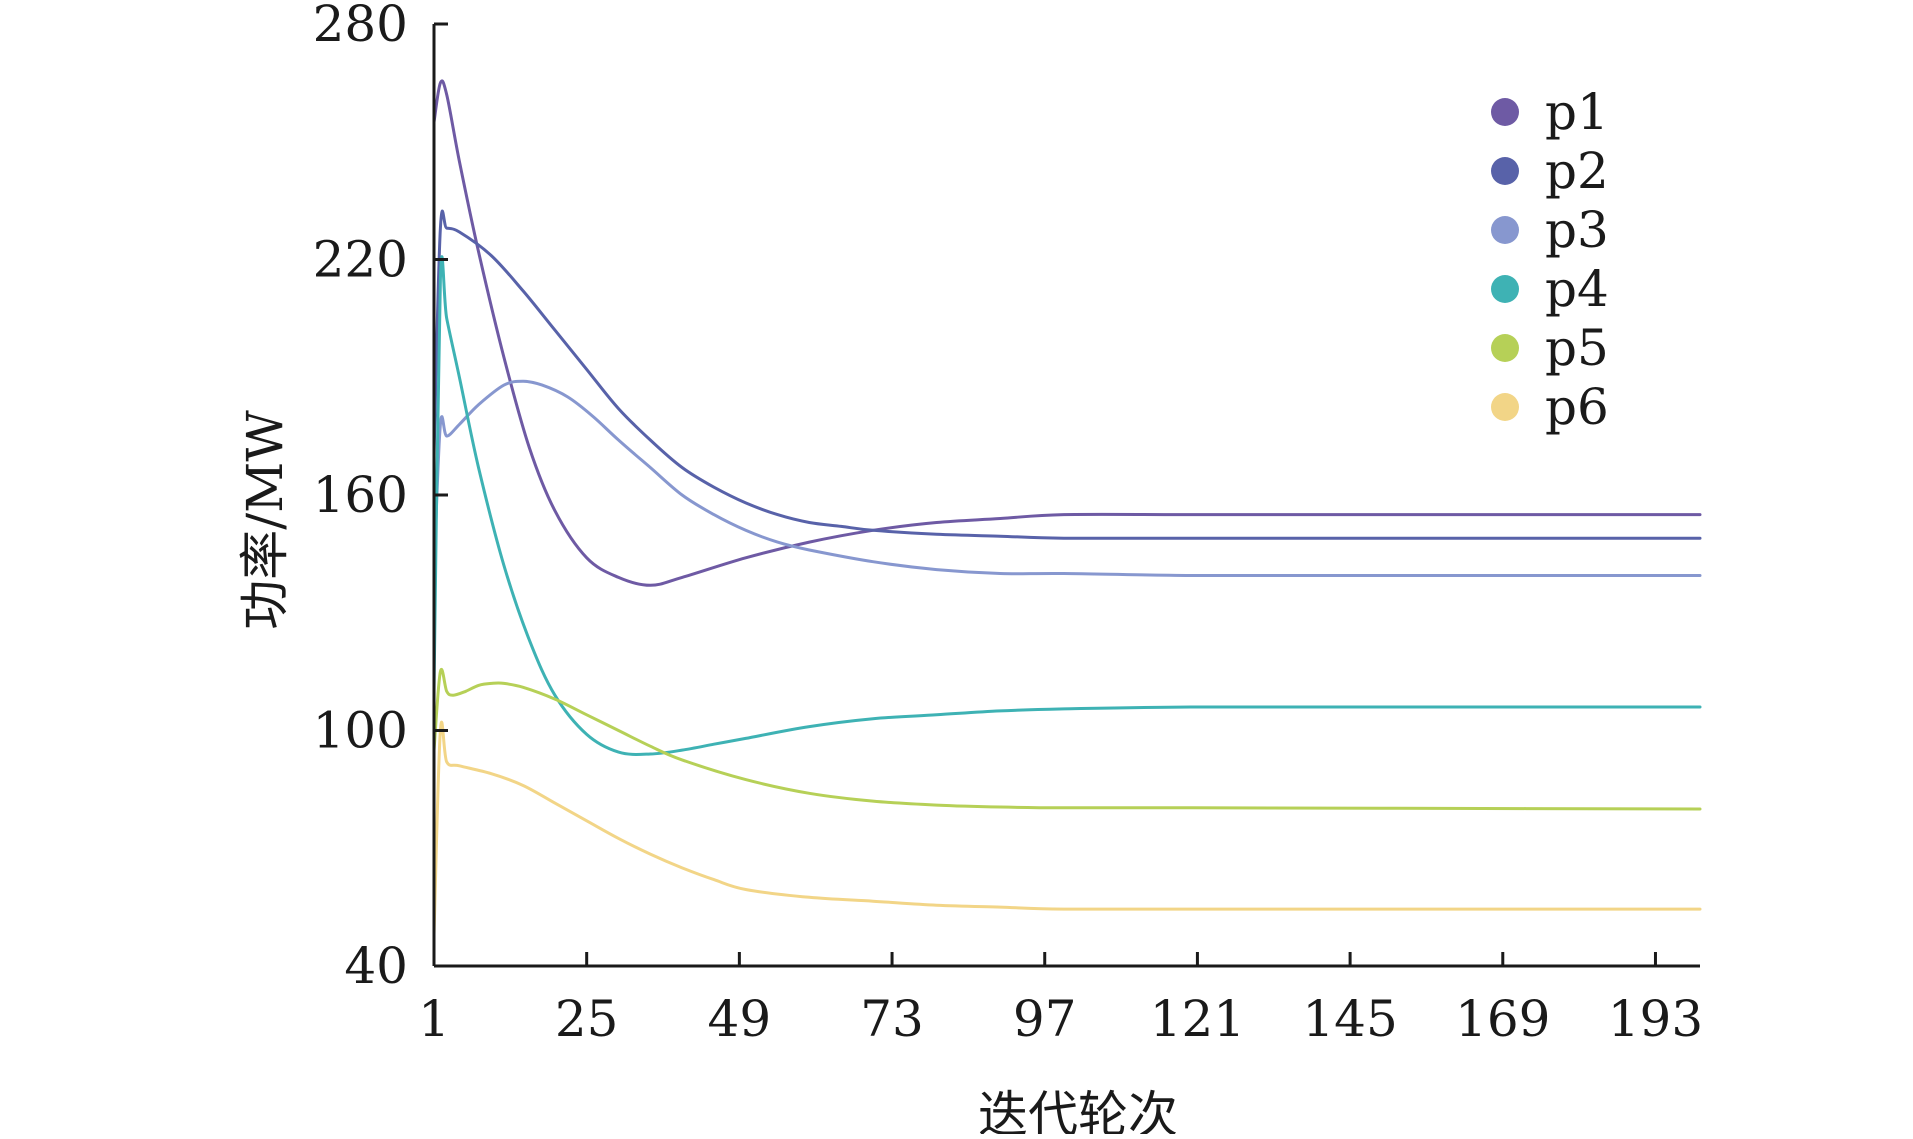 The height and width of the screenshot is (1139, 1913). I want to click on legend-item-p4: p4, so click(1550, 289).